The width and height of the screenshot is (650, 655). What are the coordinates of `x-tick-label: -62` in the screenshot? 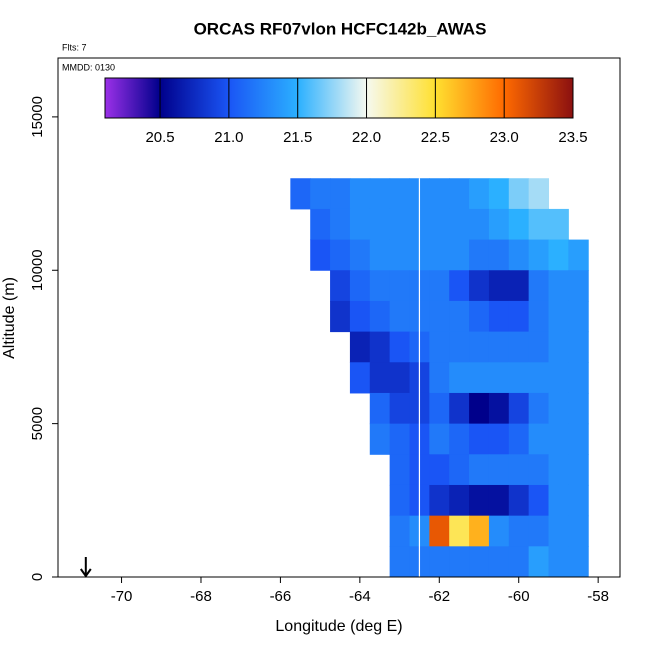 It's located at (439, 596).